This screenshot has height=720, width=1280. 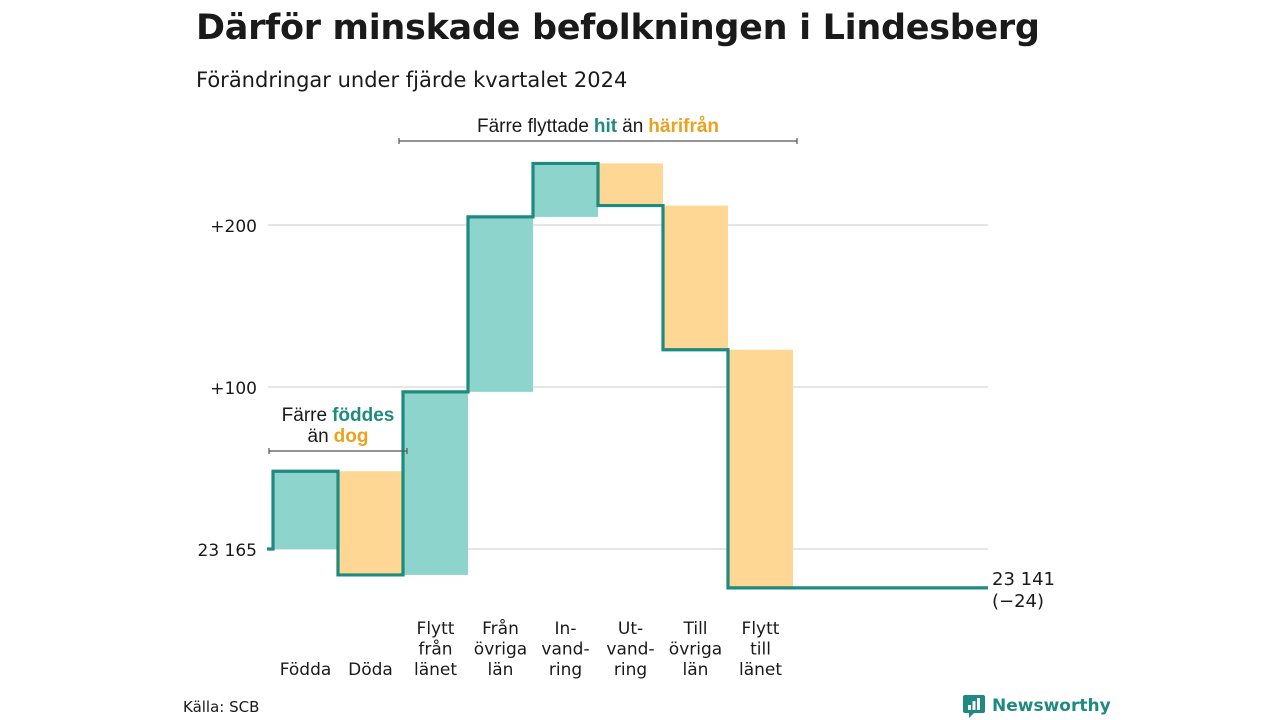 What do you see at coordinates (435, 483) in the screenshot?
I see `bar-flytt-fran-lanet` at bounding box center [435, 483].